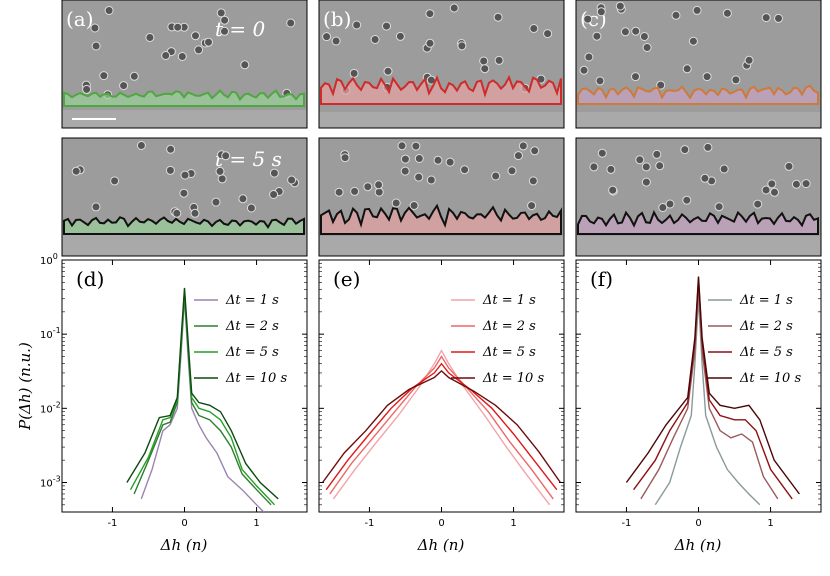 The width and height of the screenshot is (830, 576). Describe the element at coordinates (766, 326) in the screenshot. I see `legend-entry: Δt = 2 s` at that location.